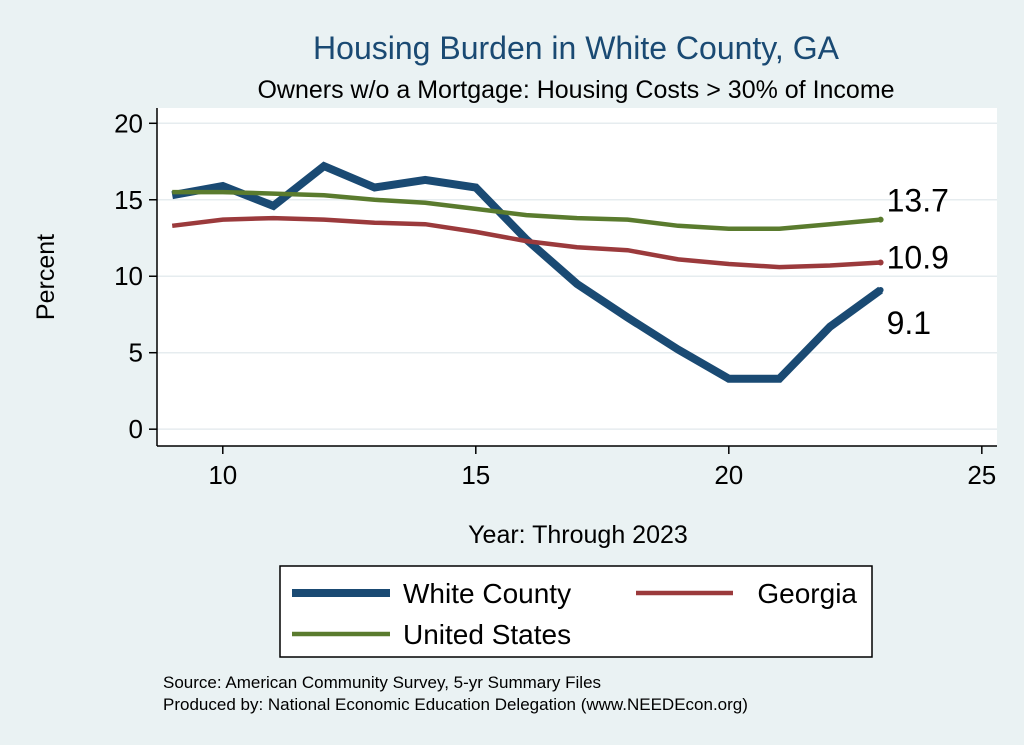 Image resolution: width=1024 pixels, height=745 pixels. What do you see at coordinates (128, 123) in the screenshot?
I see `y-tick-label: 20` at bounding box center [128, 123].